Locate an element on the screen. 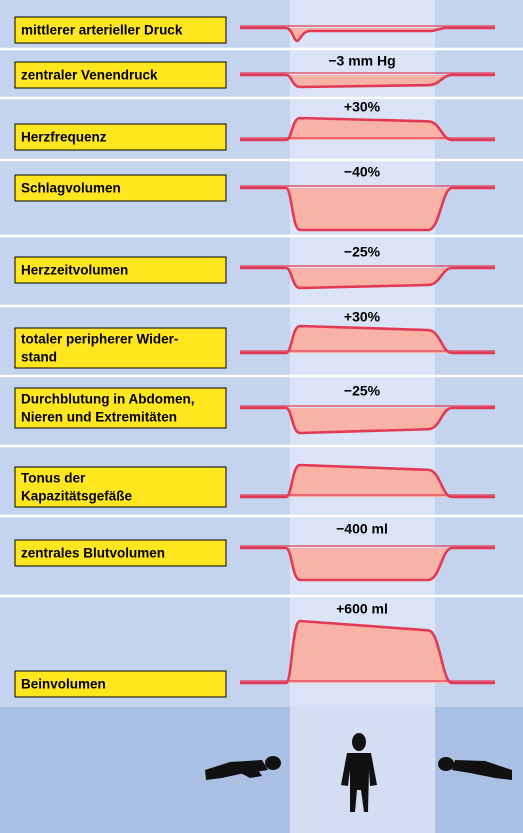 The height and width of the screenshot is (833, 523). row-label: Kapazitätsgefäße is located at coordinates (77, 496).